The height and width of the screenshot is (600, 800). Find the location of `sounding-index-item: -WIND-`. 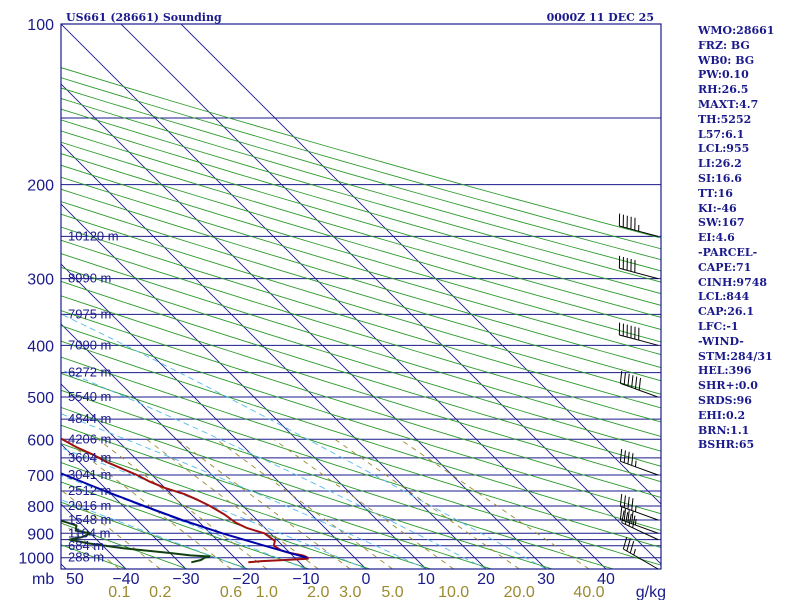

sounding-index-item: -WIND- is located at coordinates (721, 341).